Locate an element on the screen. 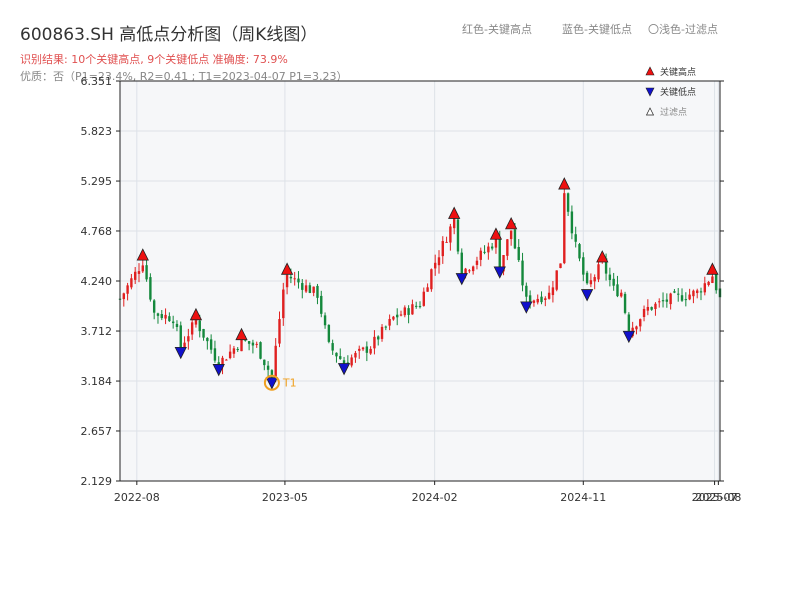 This screenshot has height=600, width=800. header-legend-filtered: 〇浅色-过滤点 is located at coordinates (683, 29).